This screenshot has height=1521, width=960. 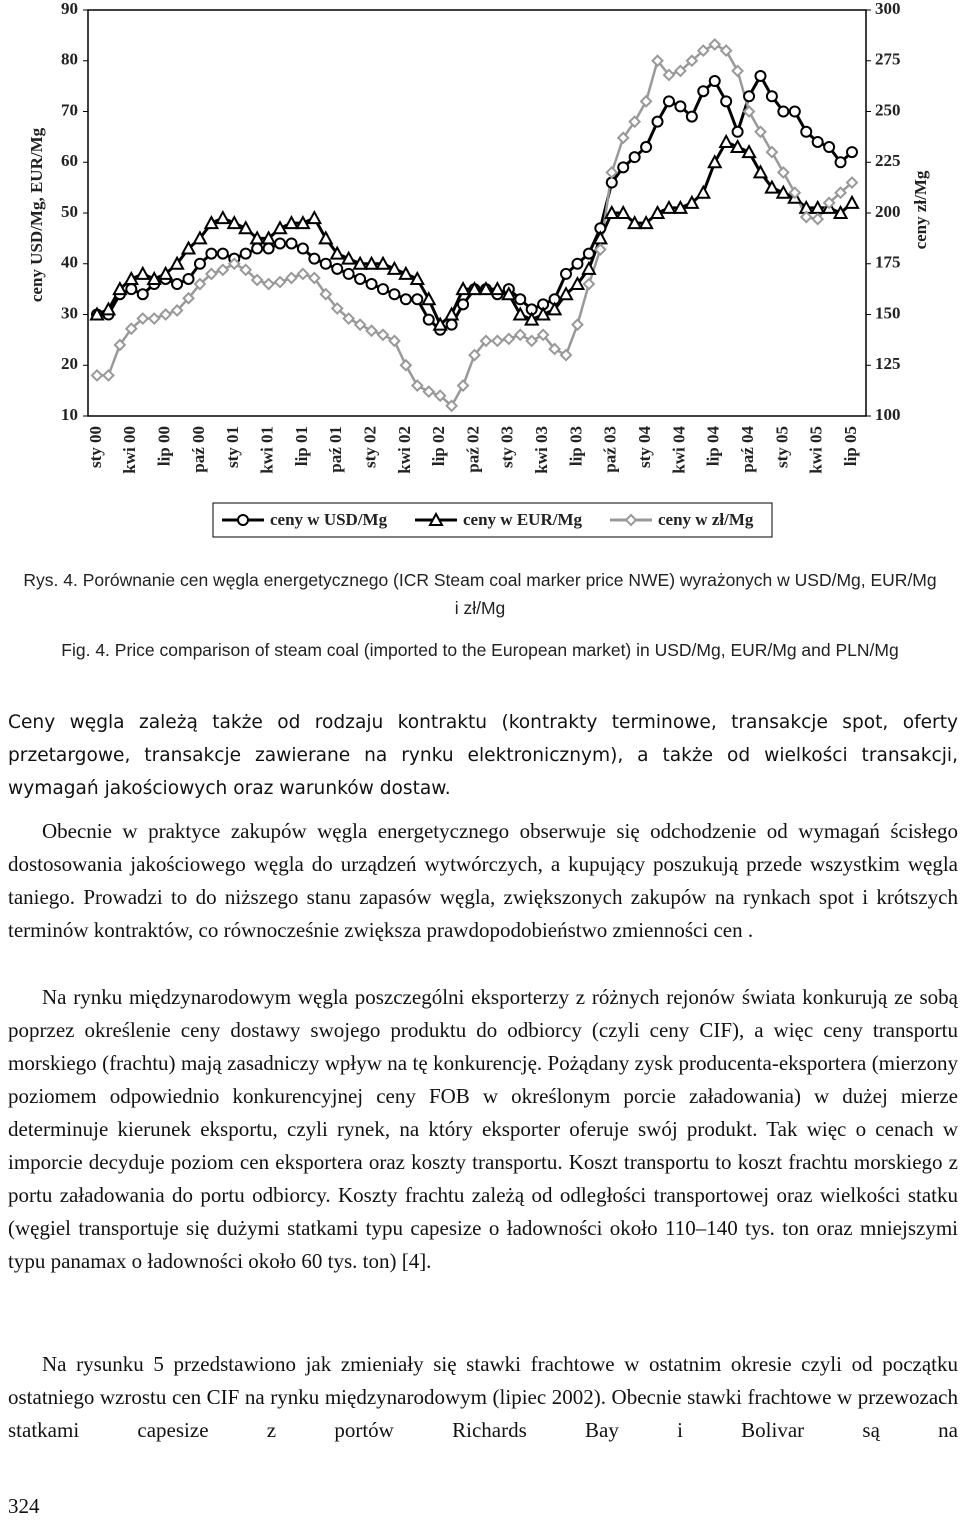 What do you see at coordinates (301, 446) in the screenshot?
I see `x-tick-label: lip 01` at bounding box center [301, 446].